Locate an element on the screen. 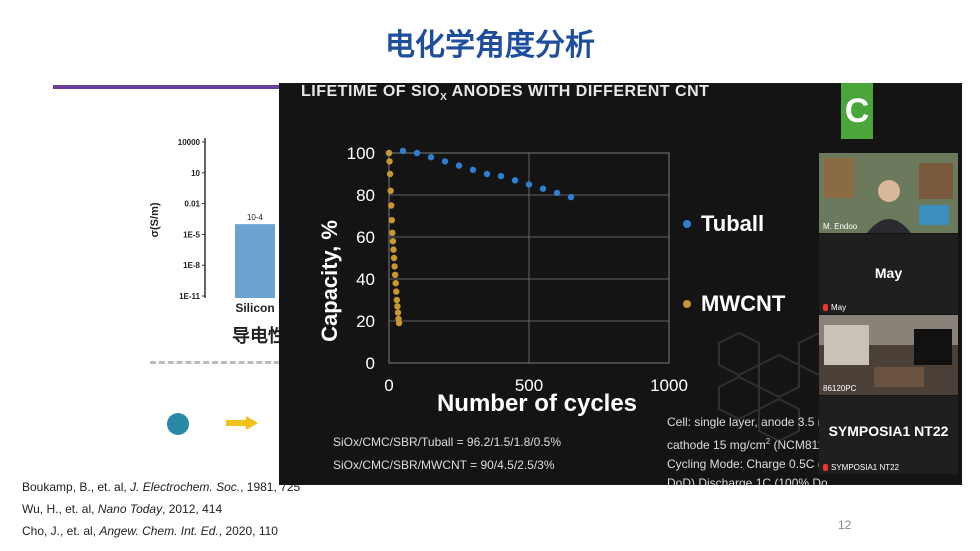 The image size is (980, 551). participant-display-name: SYMPOSIA1 NT22 is located at coordinates (888, 431).